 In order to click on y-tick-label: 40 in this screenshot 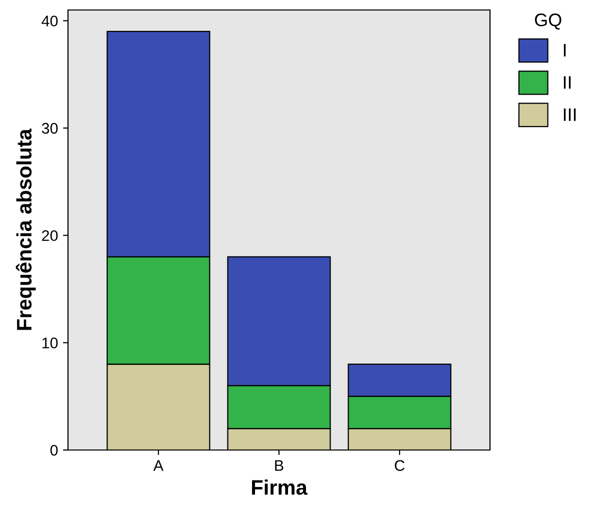, I will do `click(50, 21)`.